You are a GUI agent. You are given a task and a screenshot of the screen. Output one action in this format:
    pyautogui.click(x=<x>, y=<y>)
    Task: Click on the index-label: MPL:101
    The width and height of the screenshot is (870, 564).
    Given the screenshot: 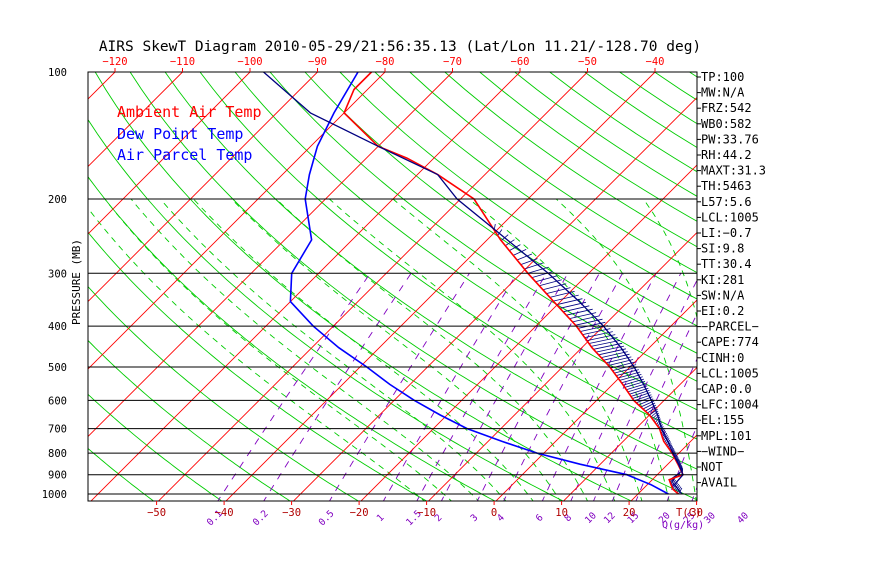 What is the action you would take?
    pyautogui.click(x=726, y=436)
    